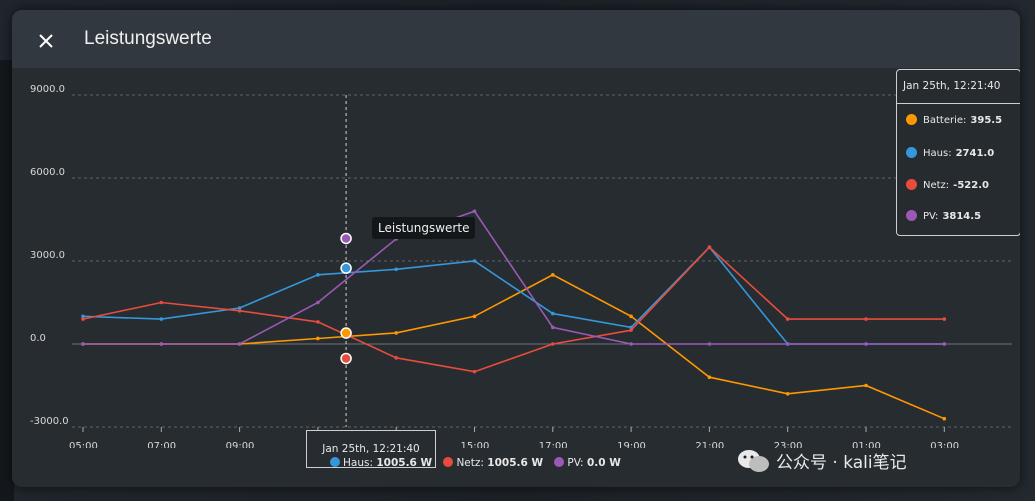  What do you see at coordinates (161, 444) in the screenshot?
I see `x-tick-label: 07:00` at bounding box center [161, 444].